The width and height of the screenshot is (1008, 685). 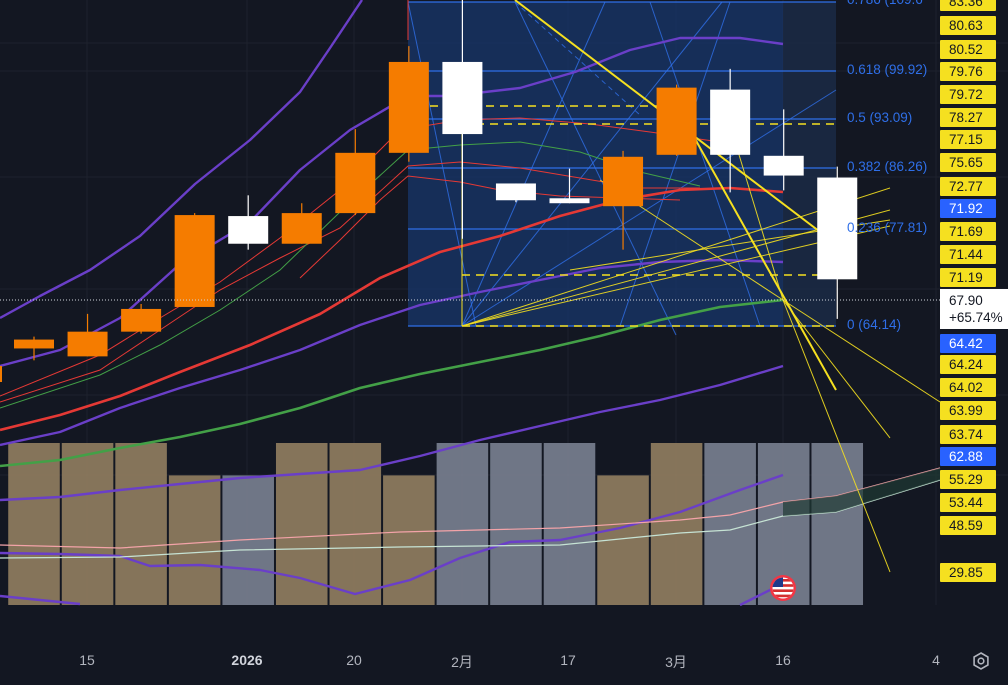 What do you see at coordinates (968, 49) in the screenshot?
I see `price-axis-tag: 80.52` at bounding box center [968, 49].